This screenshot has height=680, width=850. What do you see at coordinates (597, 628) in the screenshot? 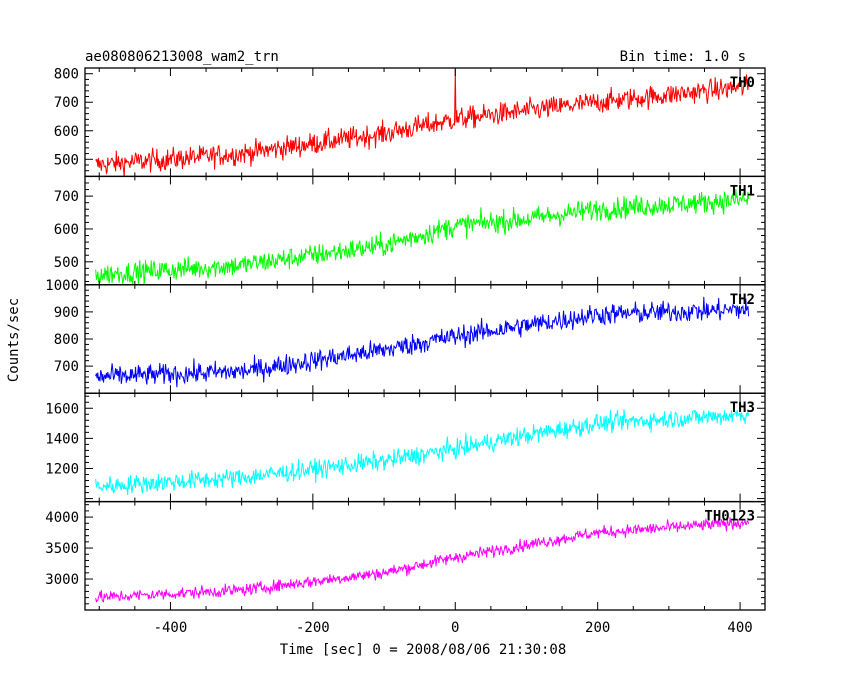
I see `x-tick-label: 200` at bounding box center [597, 628].